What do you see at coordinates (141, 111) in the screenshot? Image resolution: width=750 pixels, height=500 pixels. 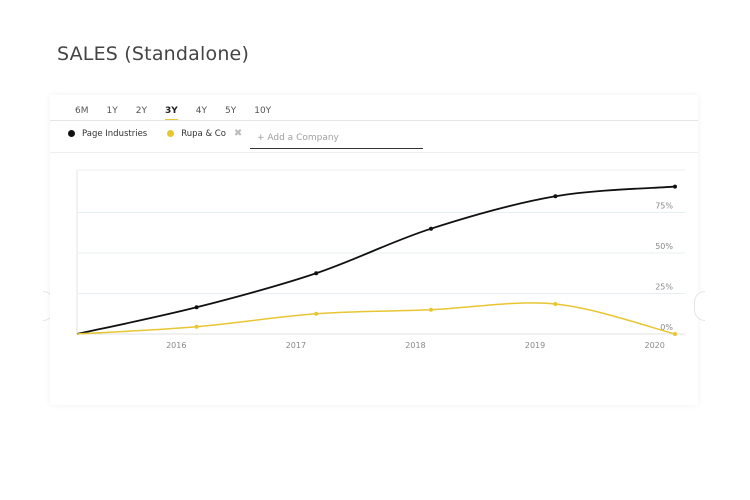 I see `tab-2y: 2Y` at bounding box center [141, 111].